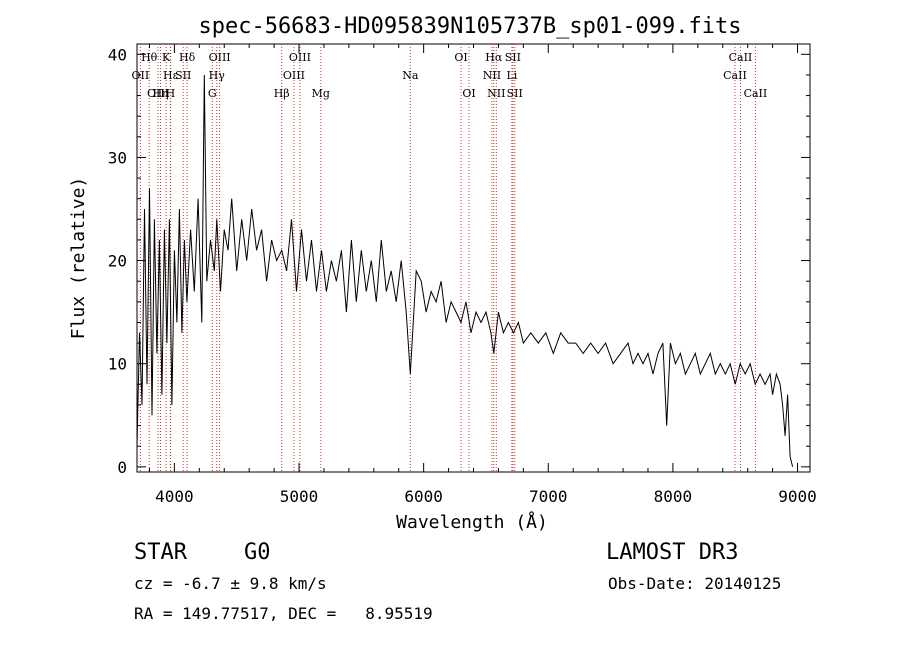 This screenshot has height=649, width=900. What do you see at coordinates (149, 57) in the screenshot?
I see `line-label: Hθ` at bounding box center [149, 57].